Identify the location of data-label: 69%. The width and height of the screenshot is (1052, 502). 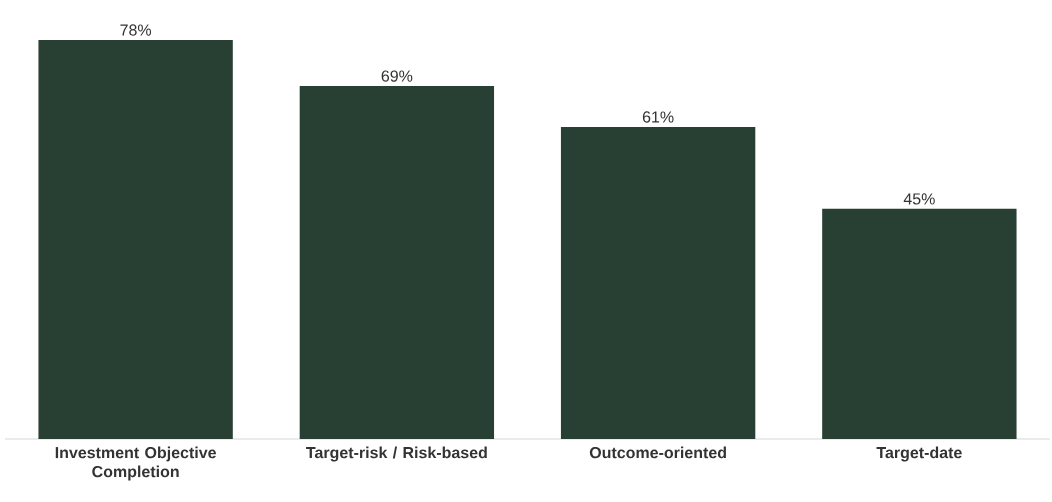
(397, 76).